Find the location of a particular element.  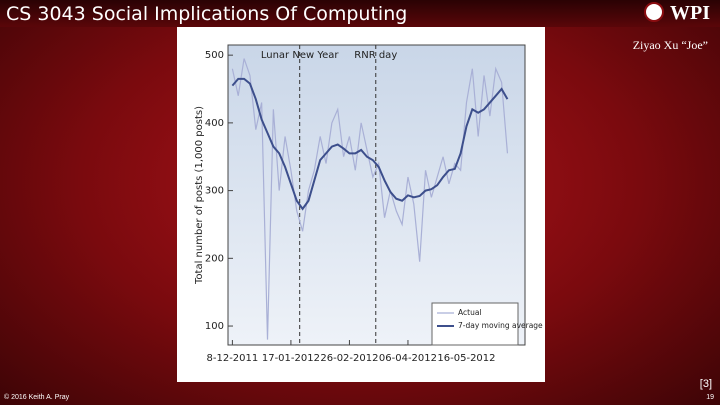

legend-label: Actual is located at coordinates (470, 312).